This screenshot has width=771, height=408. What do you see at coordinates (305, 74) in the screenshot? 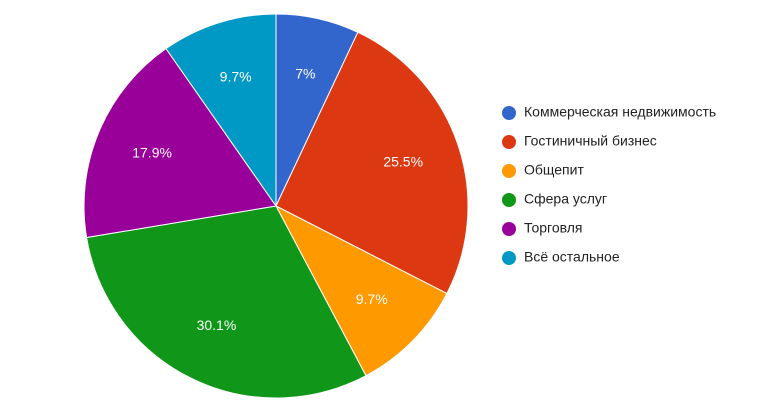
I see `slice-label: 7%` at bounding box center [305, 74].